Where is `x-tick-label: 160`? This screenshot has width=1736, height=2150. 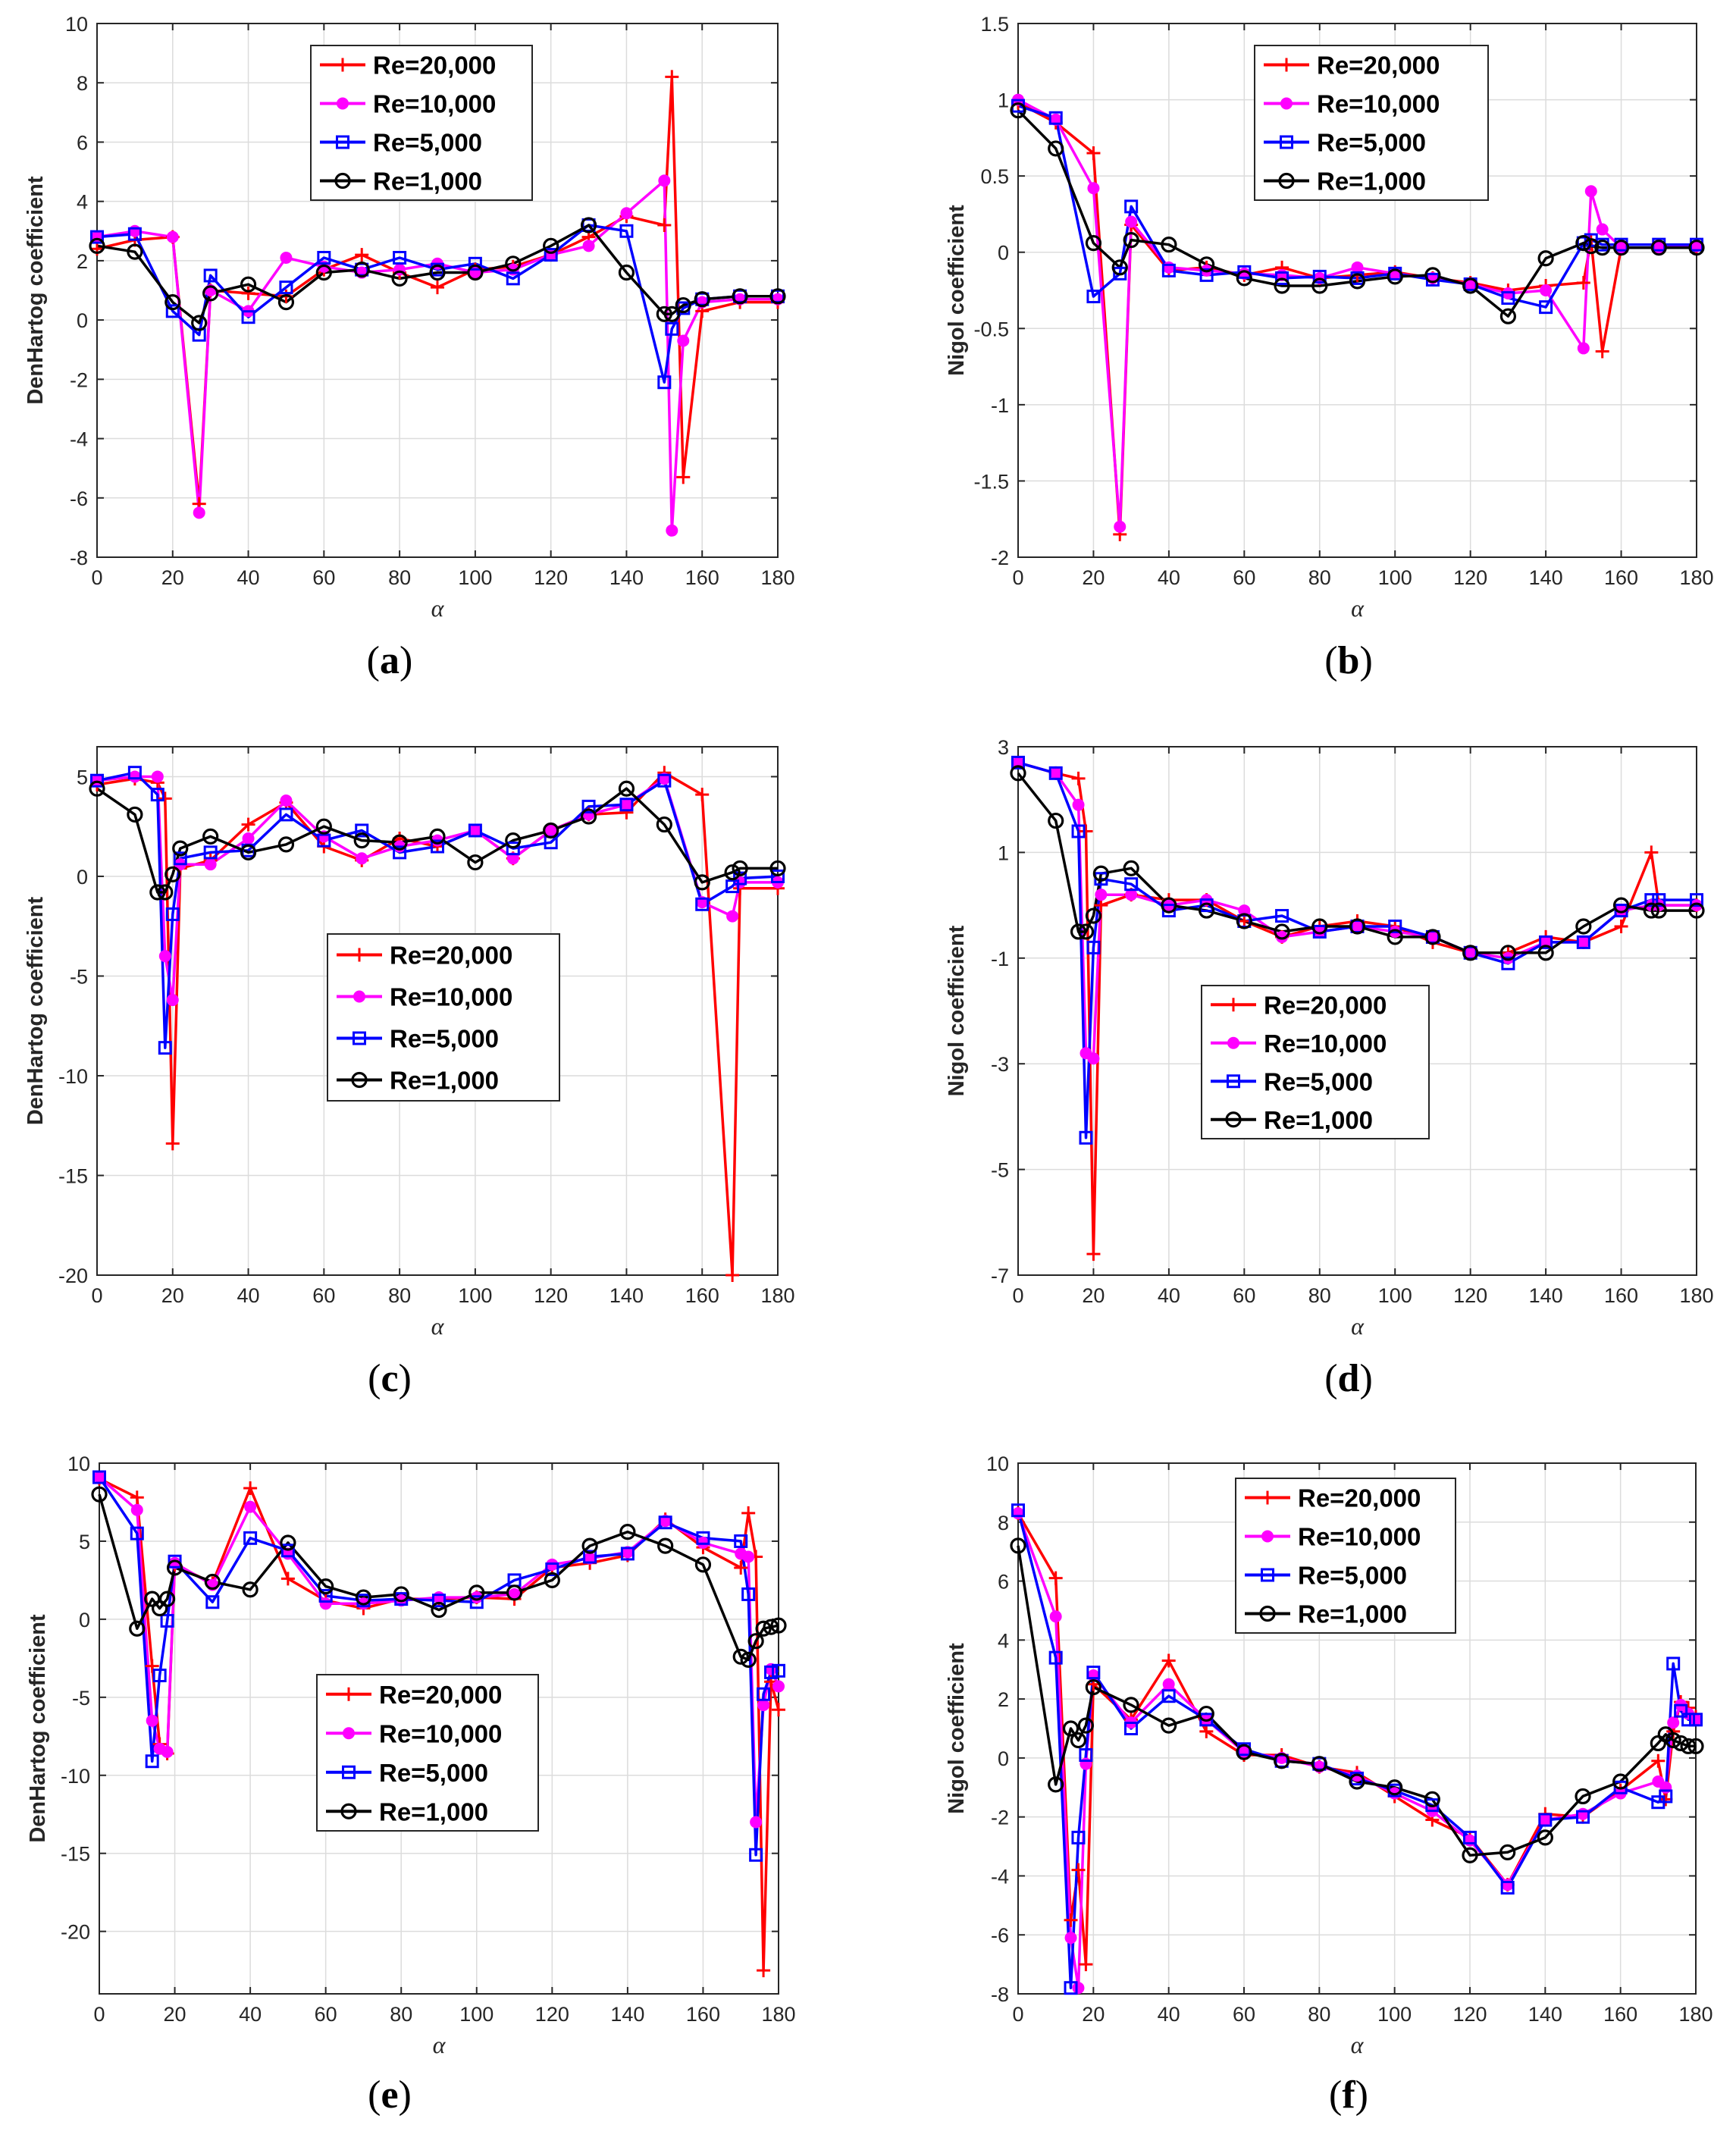
x-tick-label: 160 is located at coordinates (703, 2015).